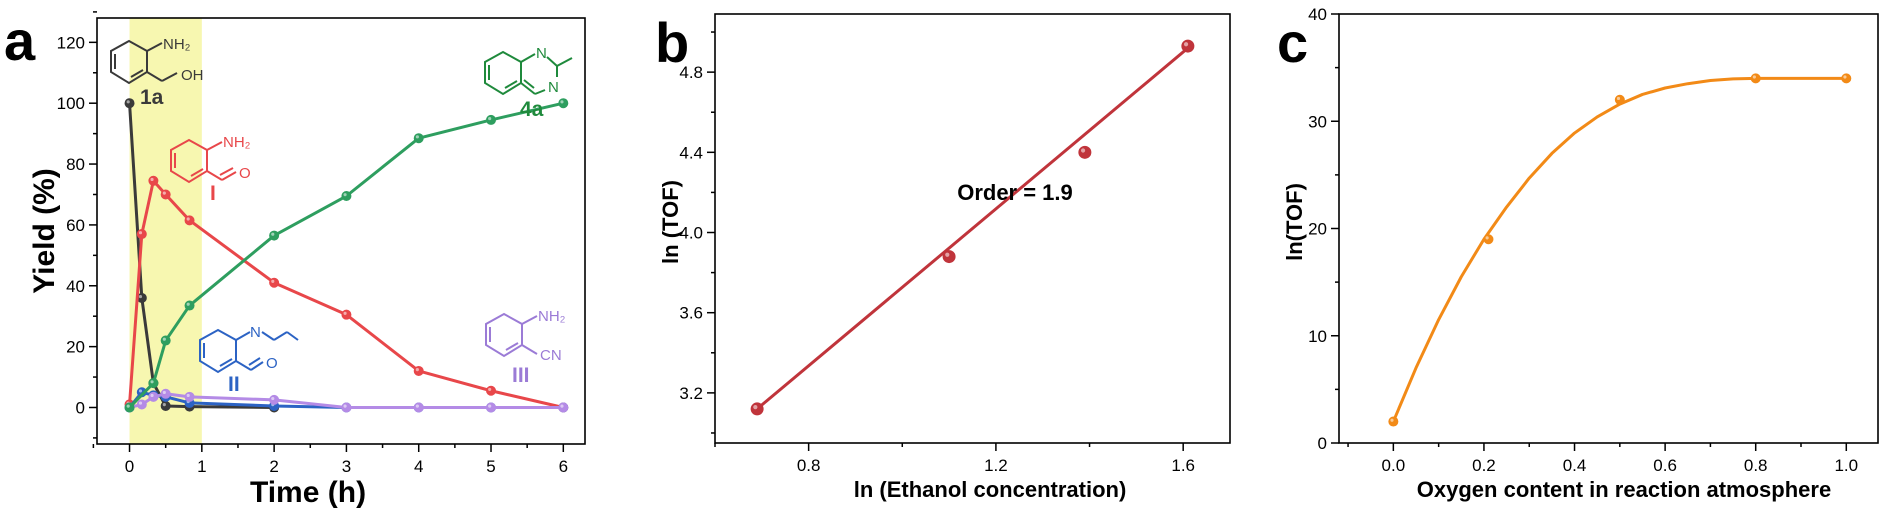 The width and height of the screenshot is (1890, 517). I want to click on panel-c-x-axis-label: Oxygen content in reaction atmosphere, so click(1624, 489).